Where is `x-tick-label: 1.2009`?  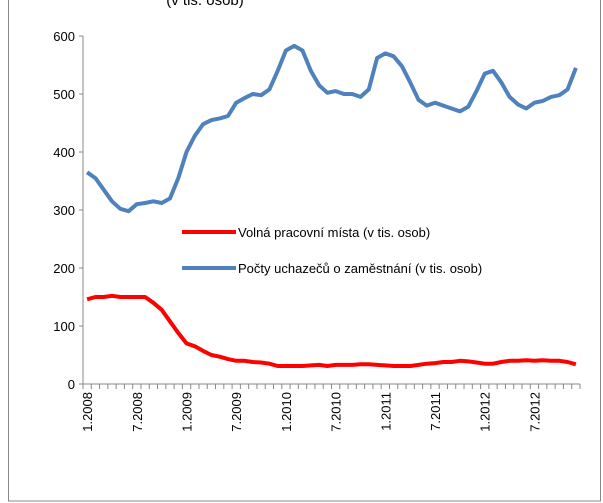 x-tick-label: 1.2009 is located at coordinates (187, 412).